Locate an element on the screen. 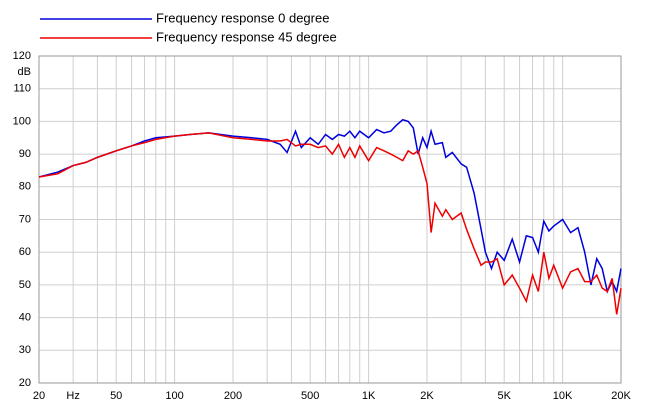  x-tick-label: 1K is located at coordinates (369, 396).